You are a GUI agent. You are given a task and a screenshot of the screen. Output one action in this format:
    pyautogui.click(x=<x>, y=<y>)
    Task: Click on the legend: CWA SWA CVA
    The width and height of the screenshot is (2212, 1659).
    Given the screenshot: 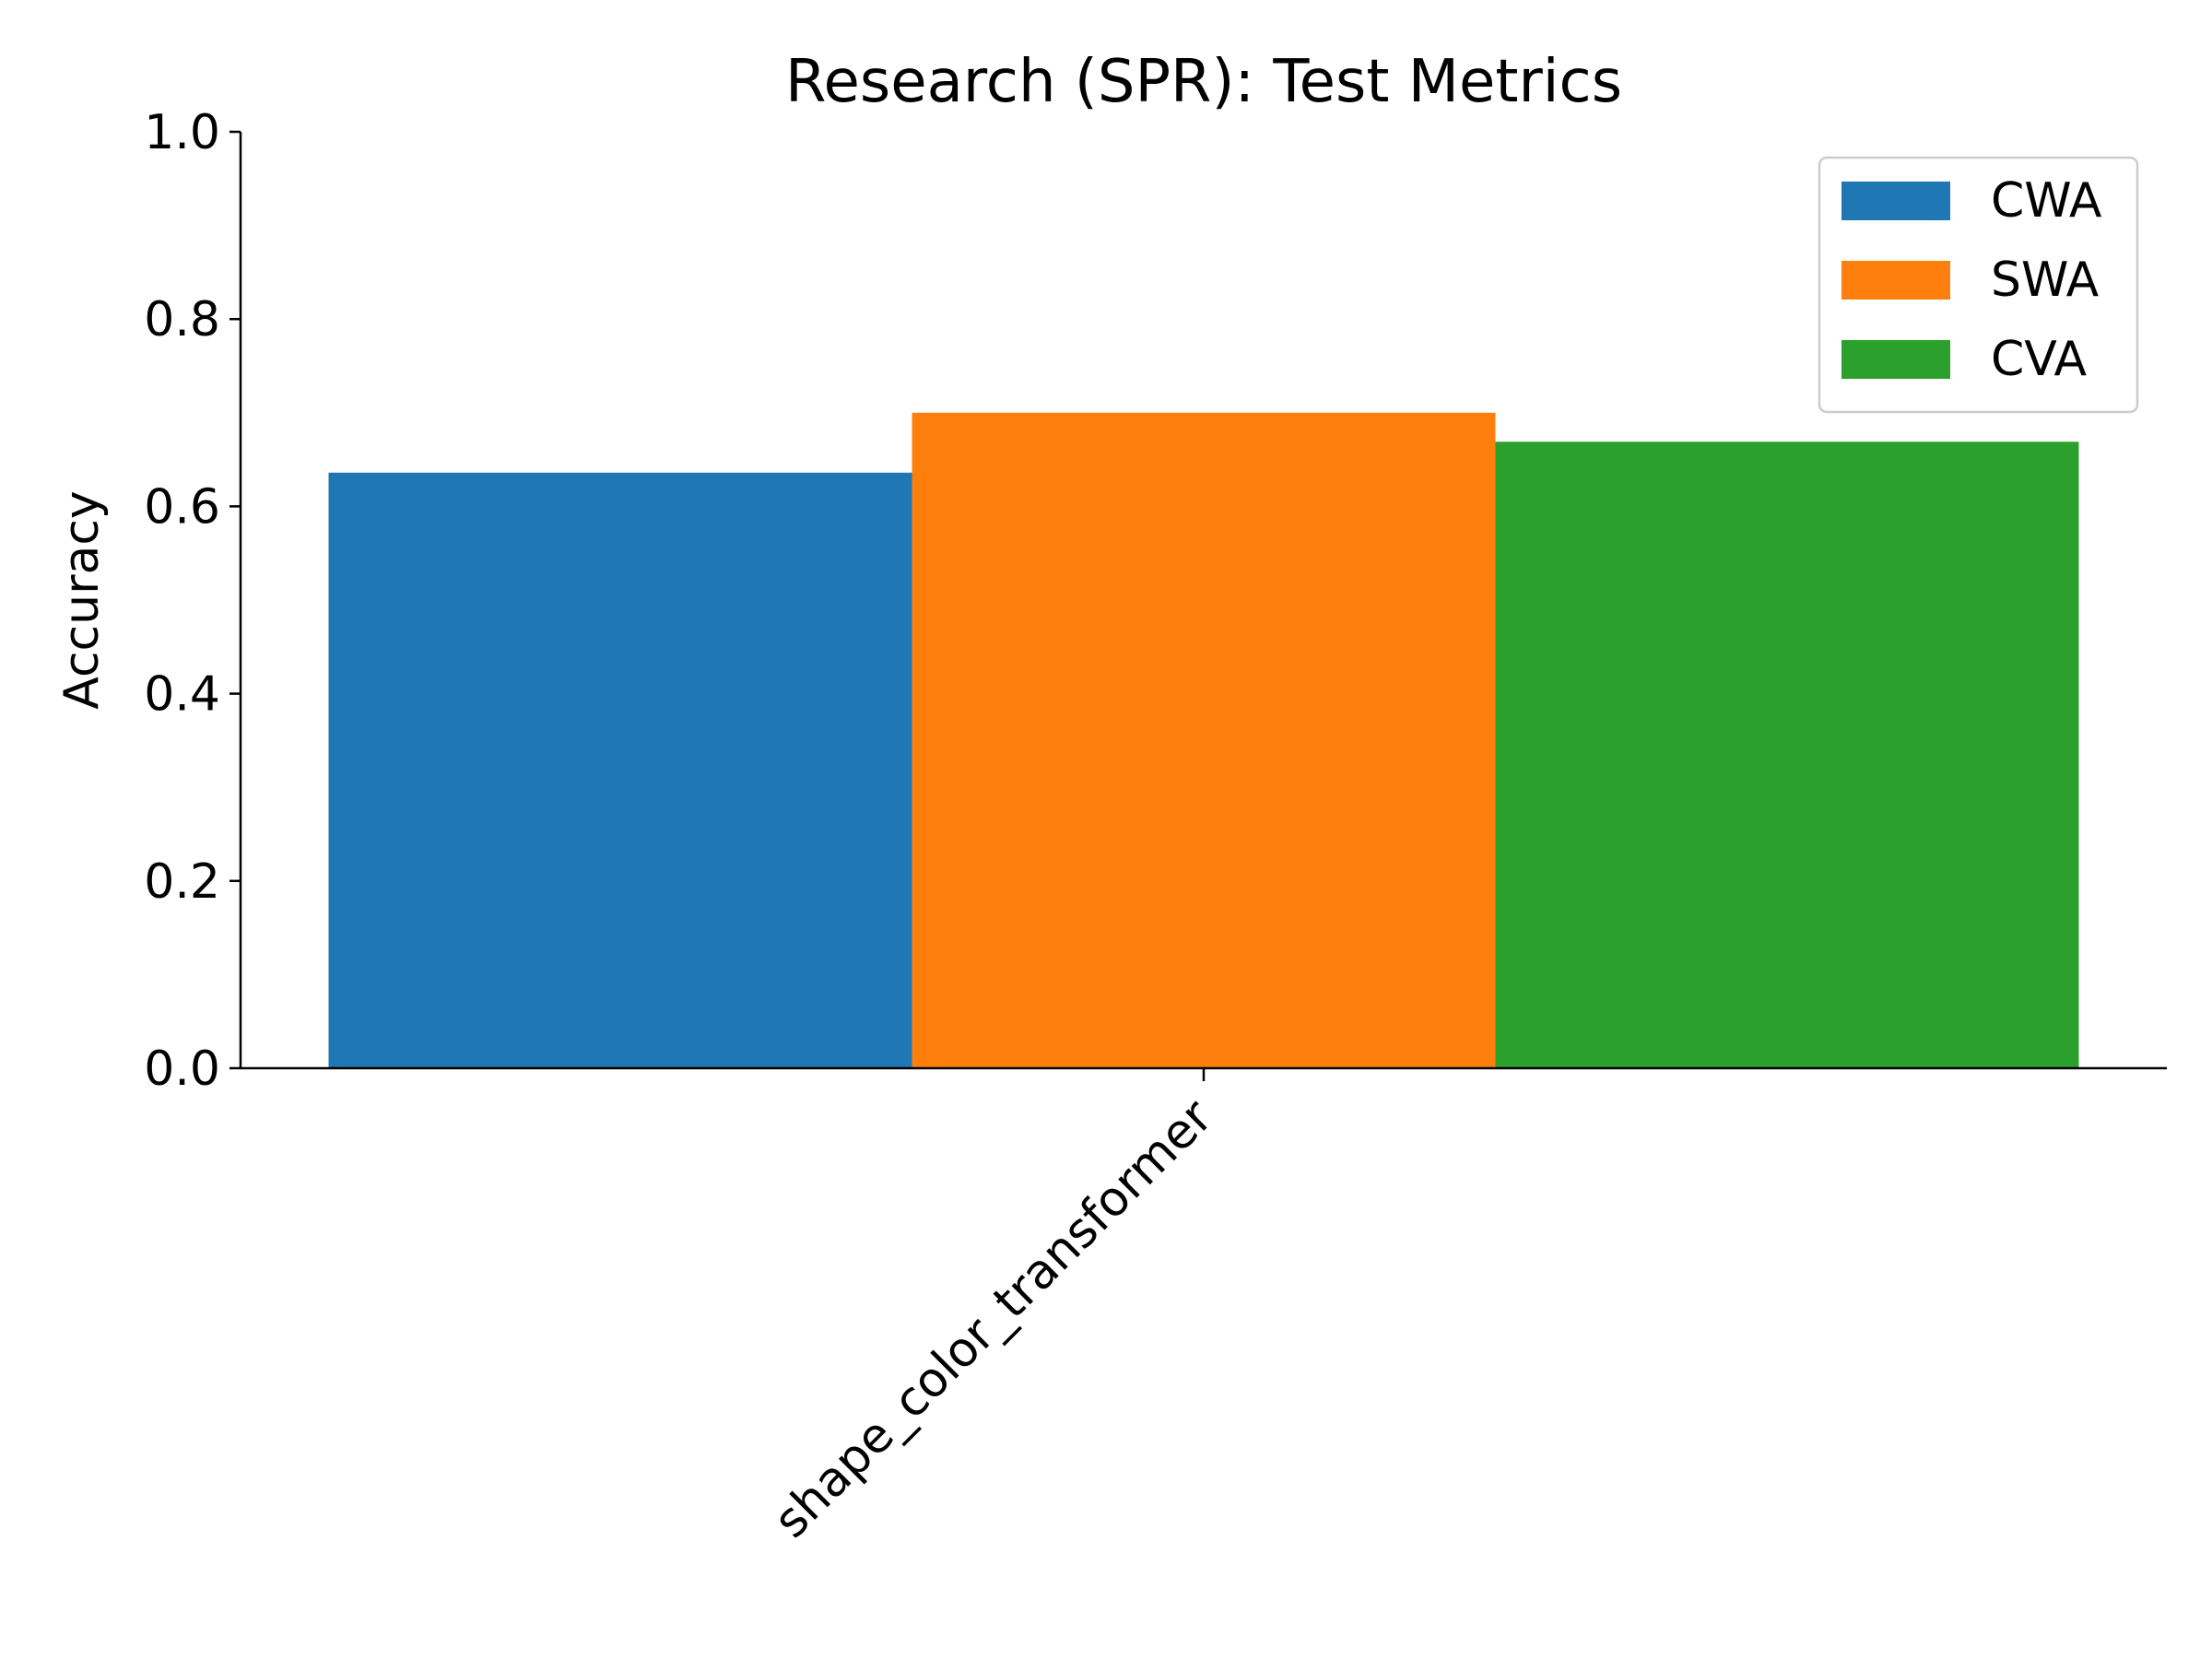 What is the action you would take?
    pyautogui.click(x=1978, y=285)
    